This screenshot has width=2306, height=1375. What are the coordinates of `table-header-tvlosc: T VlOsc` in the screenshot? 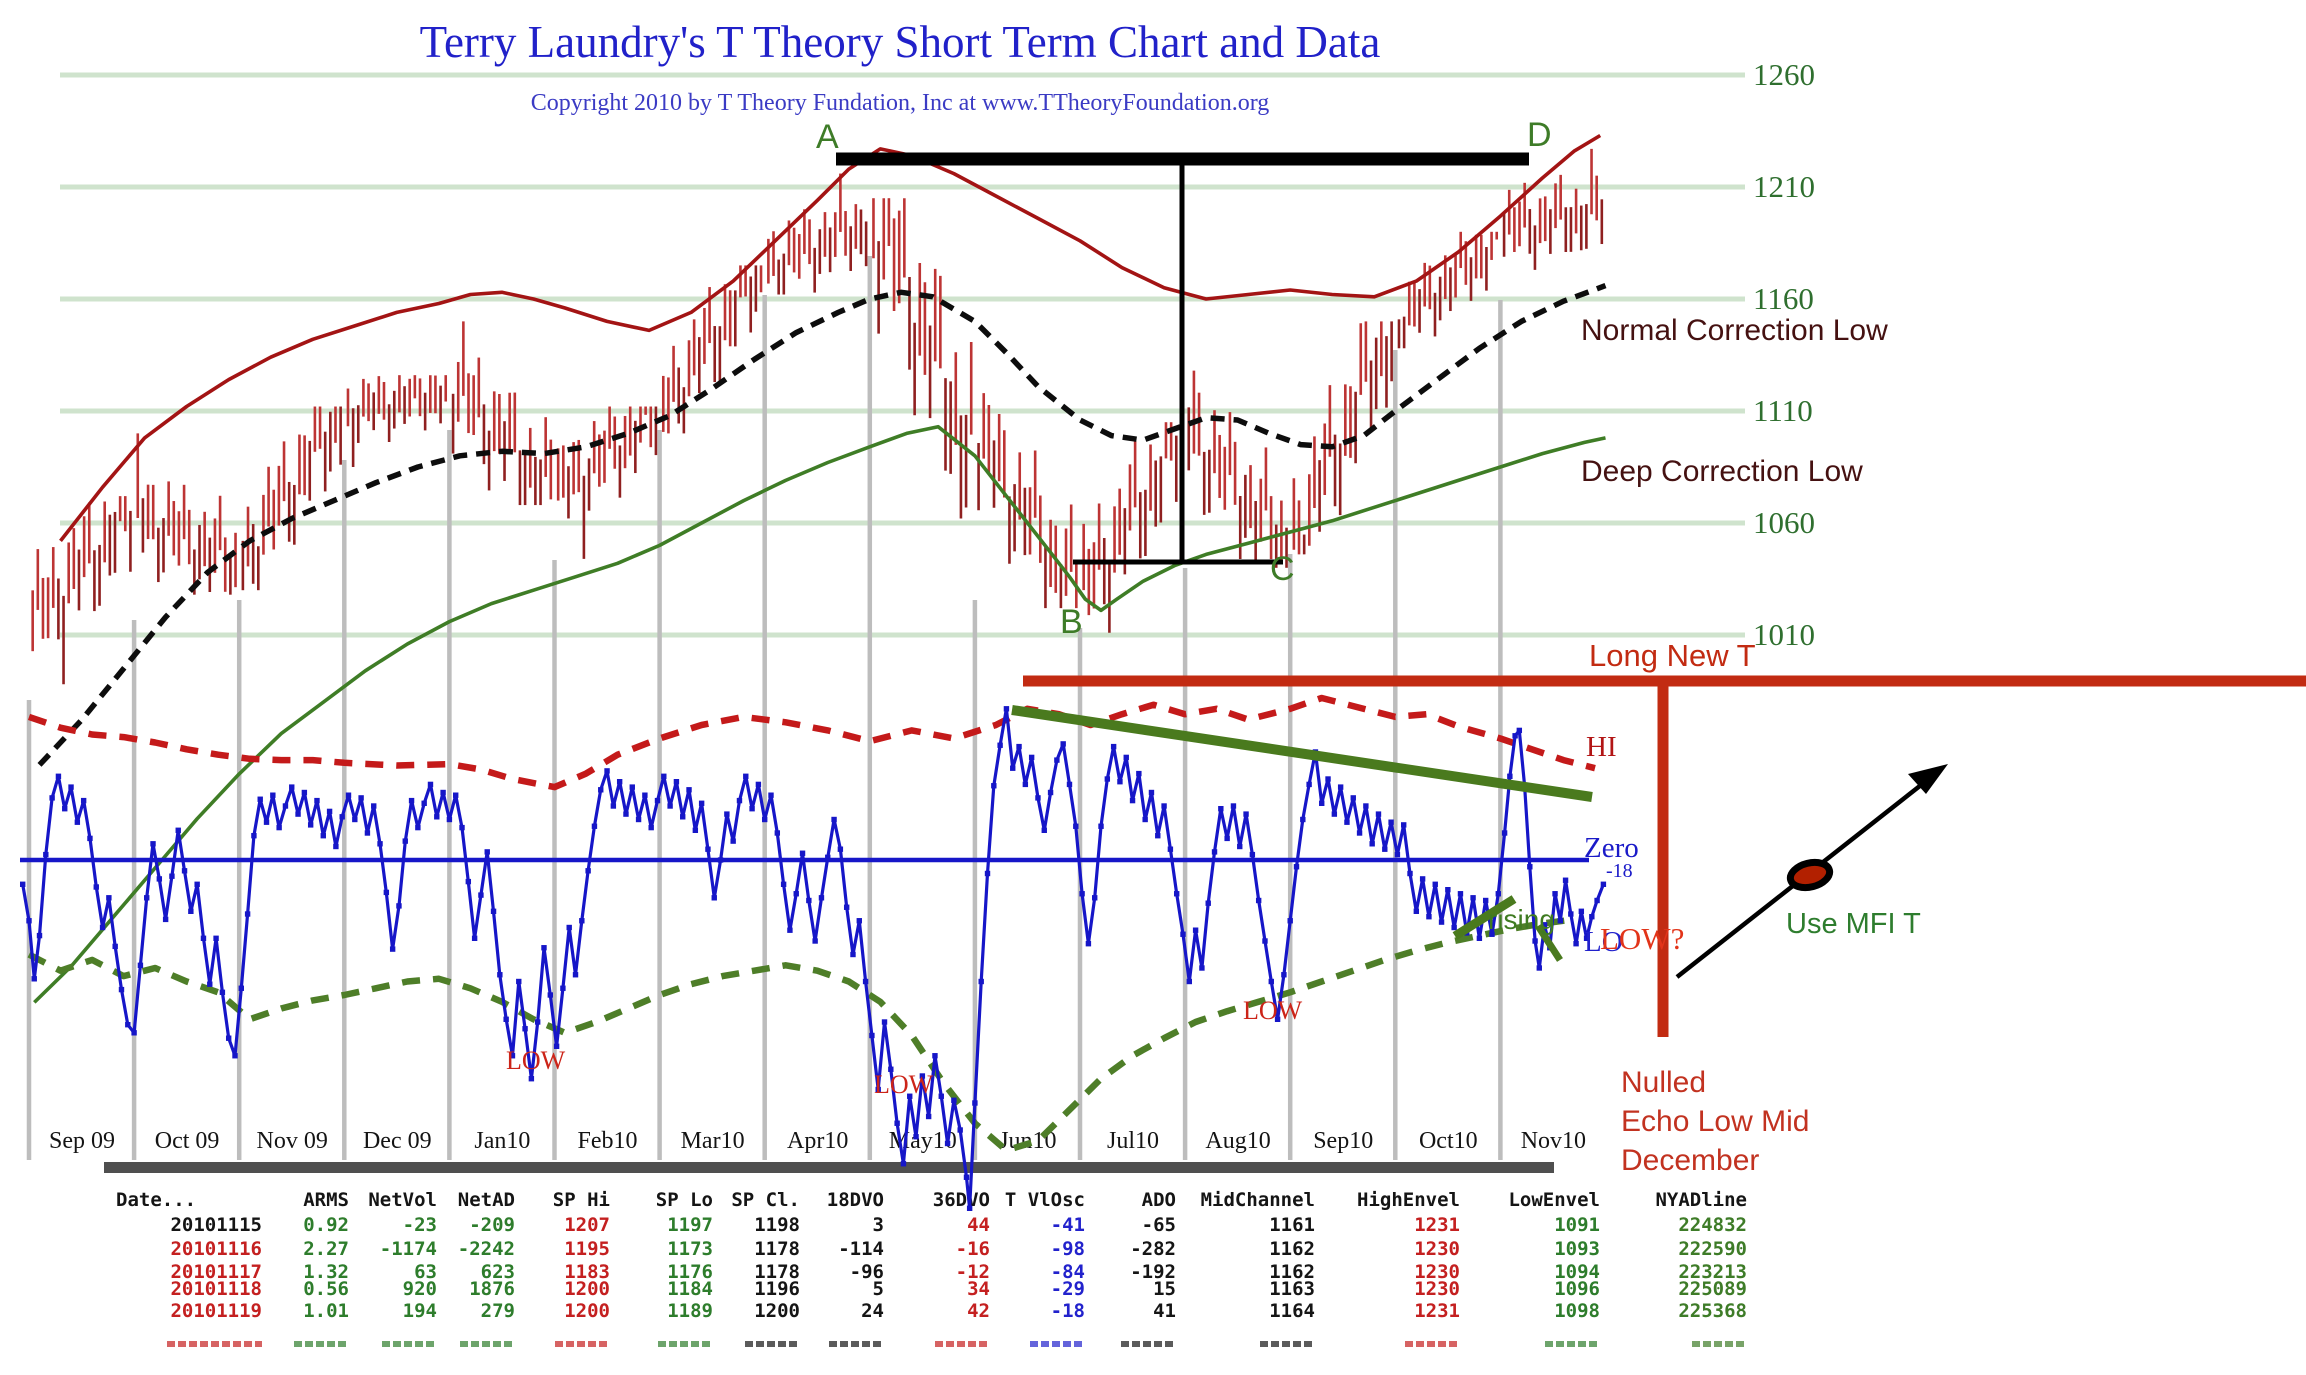 It's located at (1044, 1200).